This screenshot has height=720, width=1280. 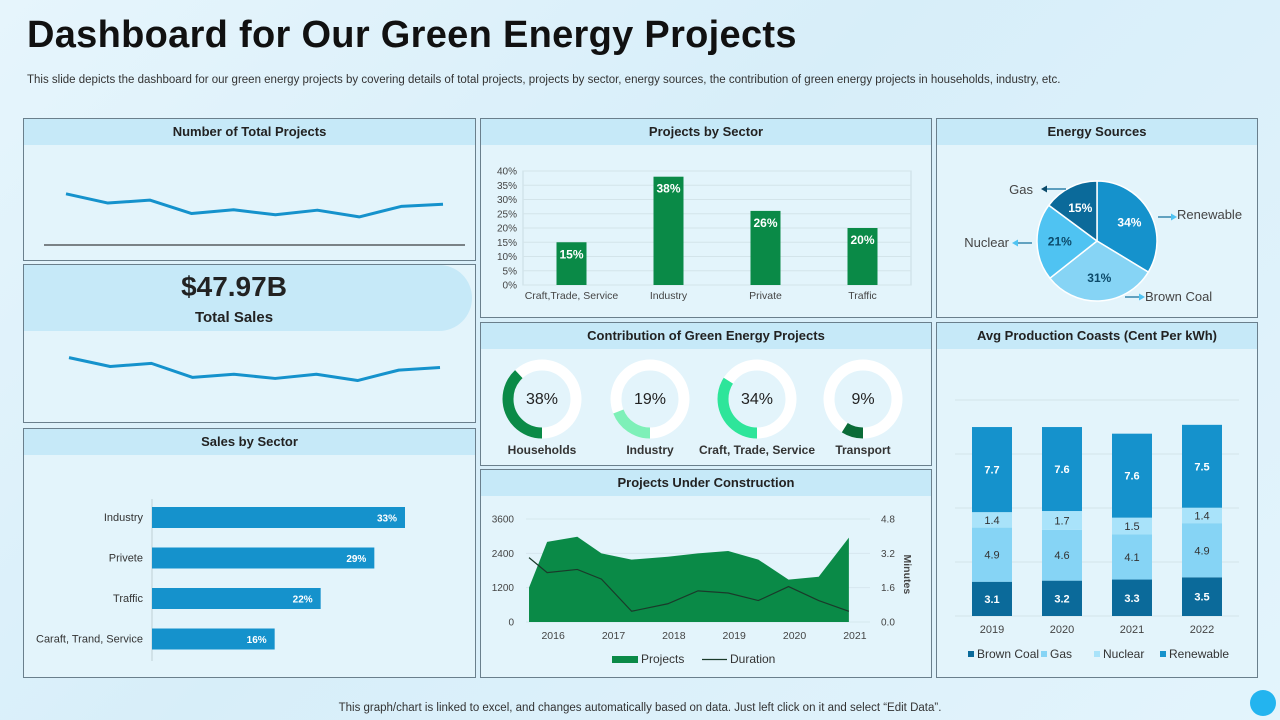 I want to click on segment-value-label: 3.2, so click(x=1061, y=599).